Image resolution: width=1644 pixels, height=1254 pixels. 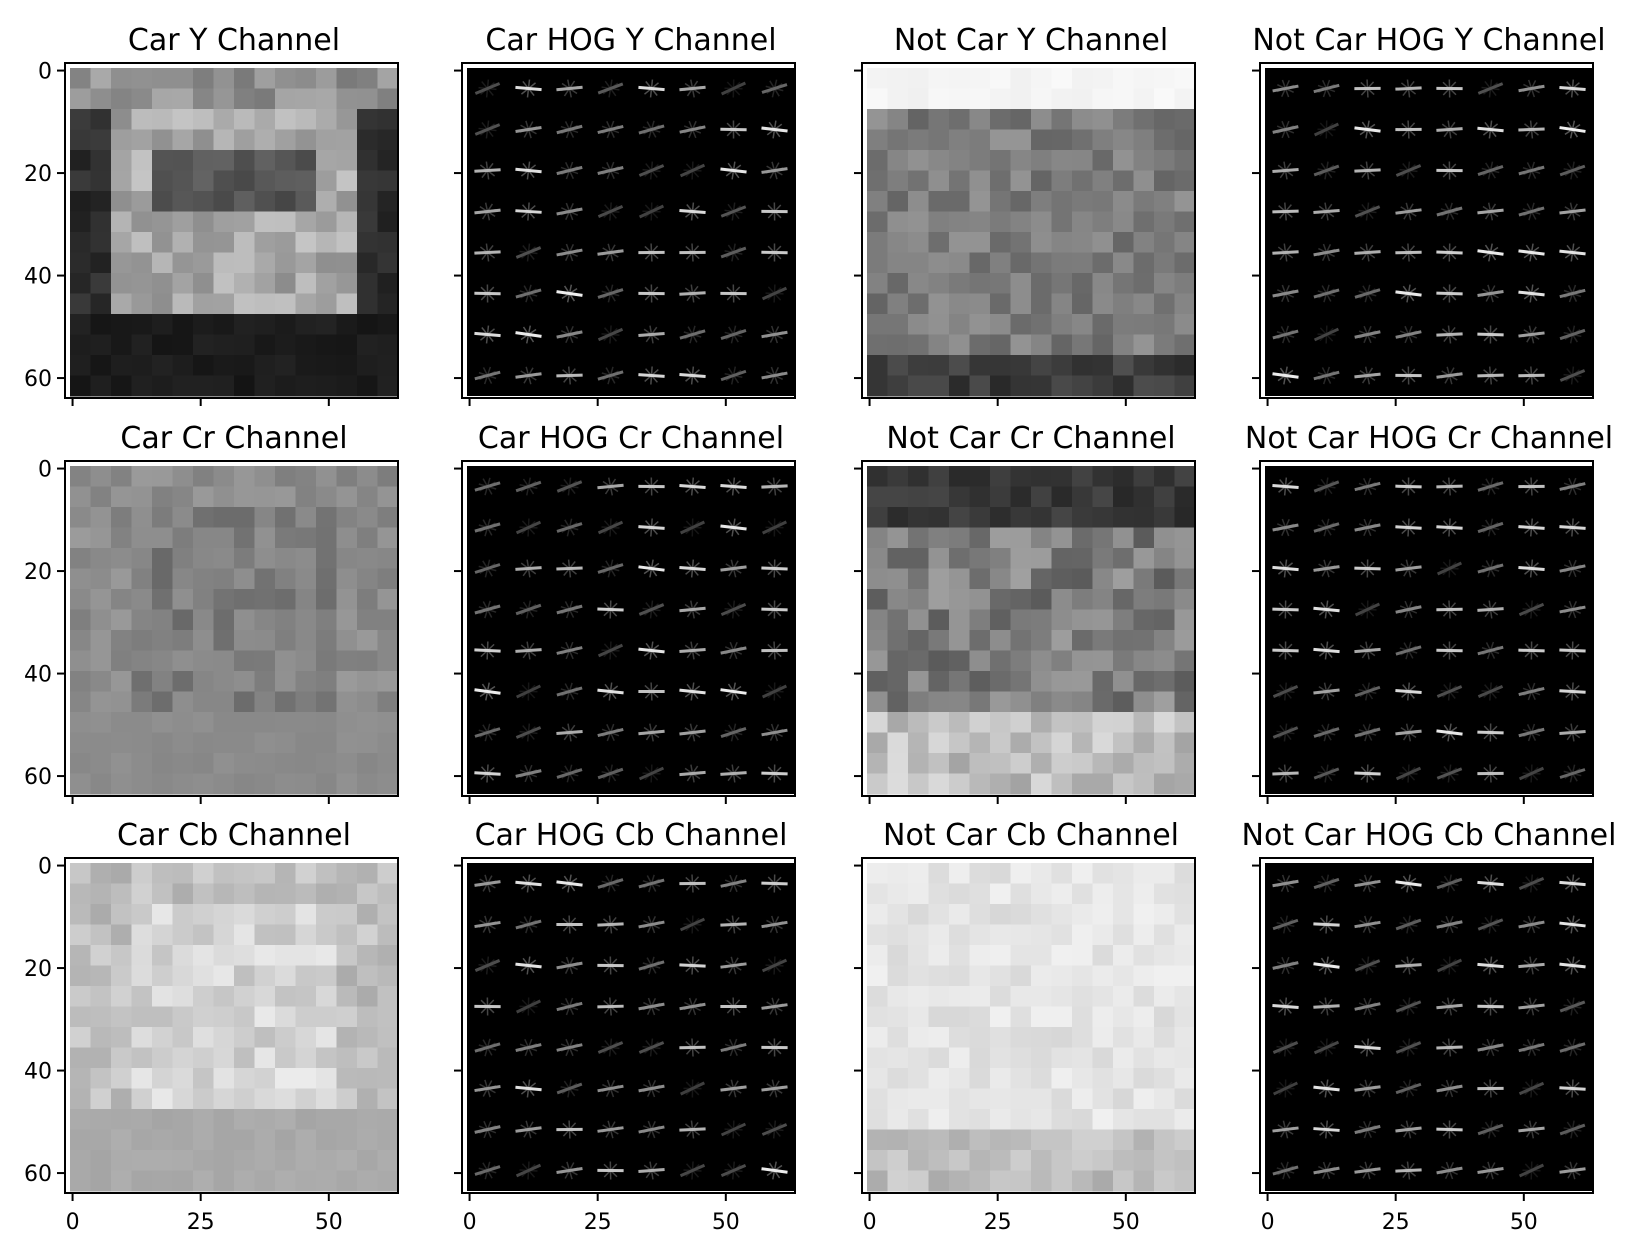 I want to click on subplot-title: Car Cb Channel, so click(x=234, y=835).